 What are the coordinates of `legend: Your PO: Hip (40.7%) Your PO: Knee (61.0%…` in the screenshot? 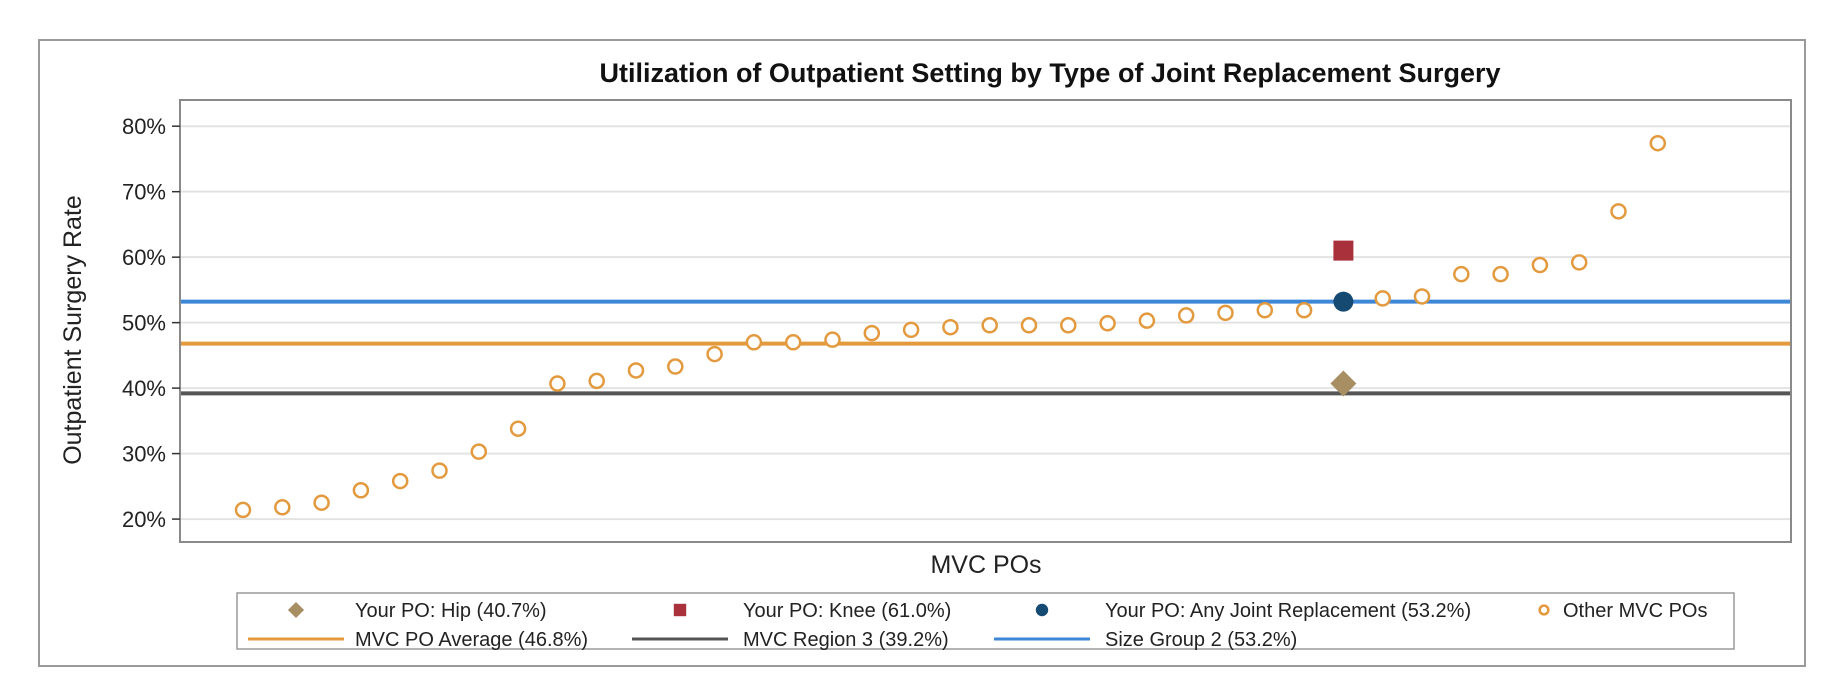 It's located at (977, 625).